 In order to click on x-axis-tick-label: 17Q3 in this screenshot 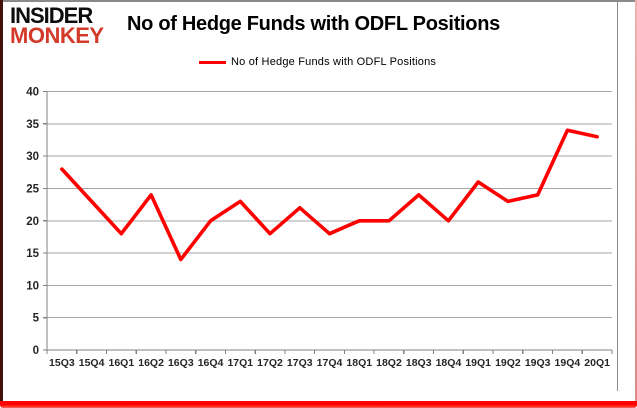, I will do `click(300, 363)`.